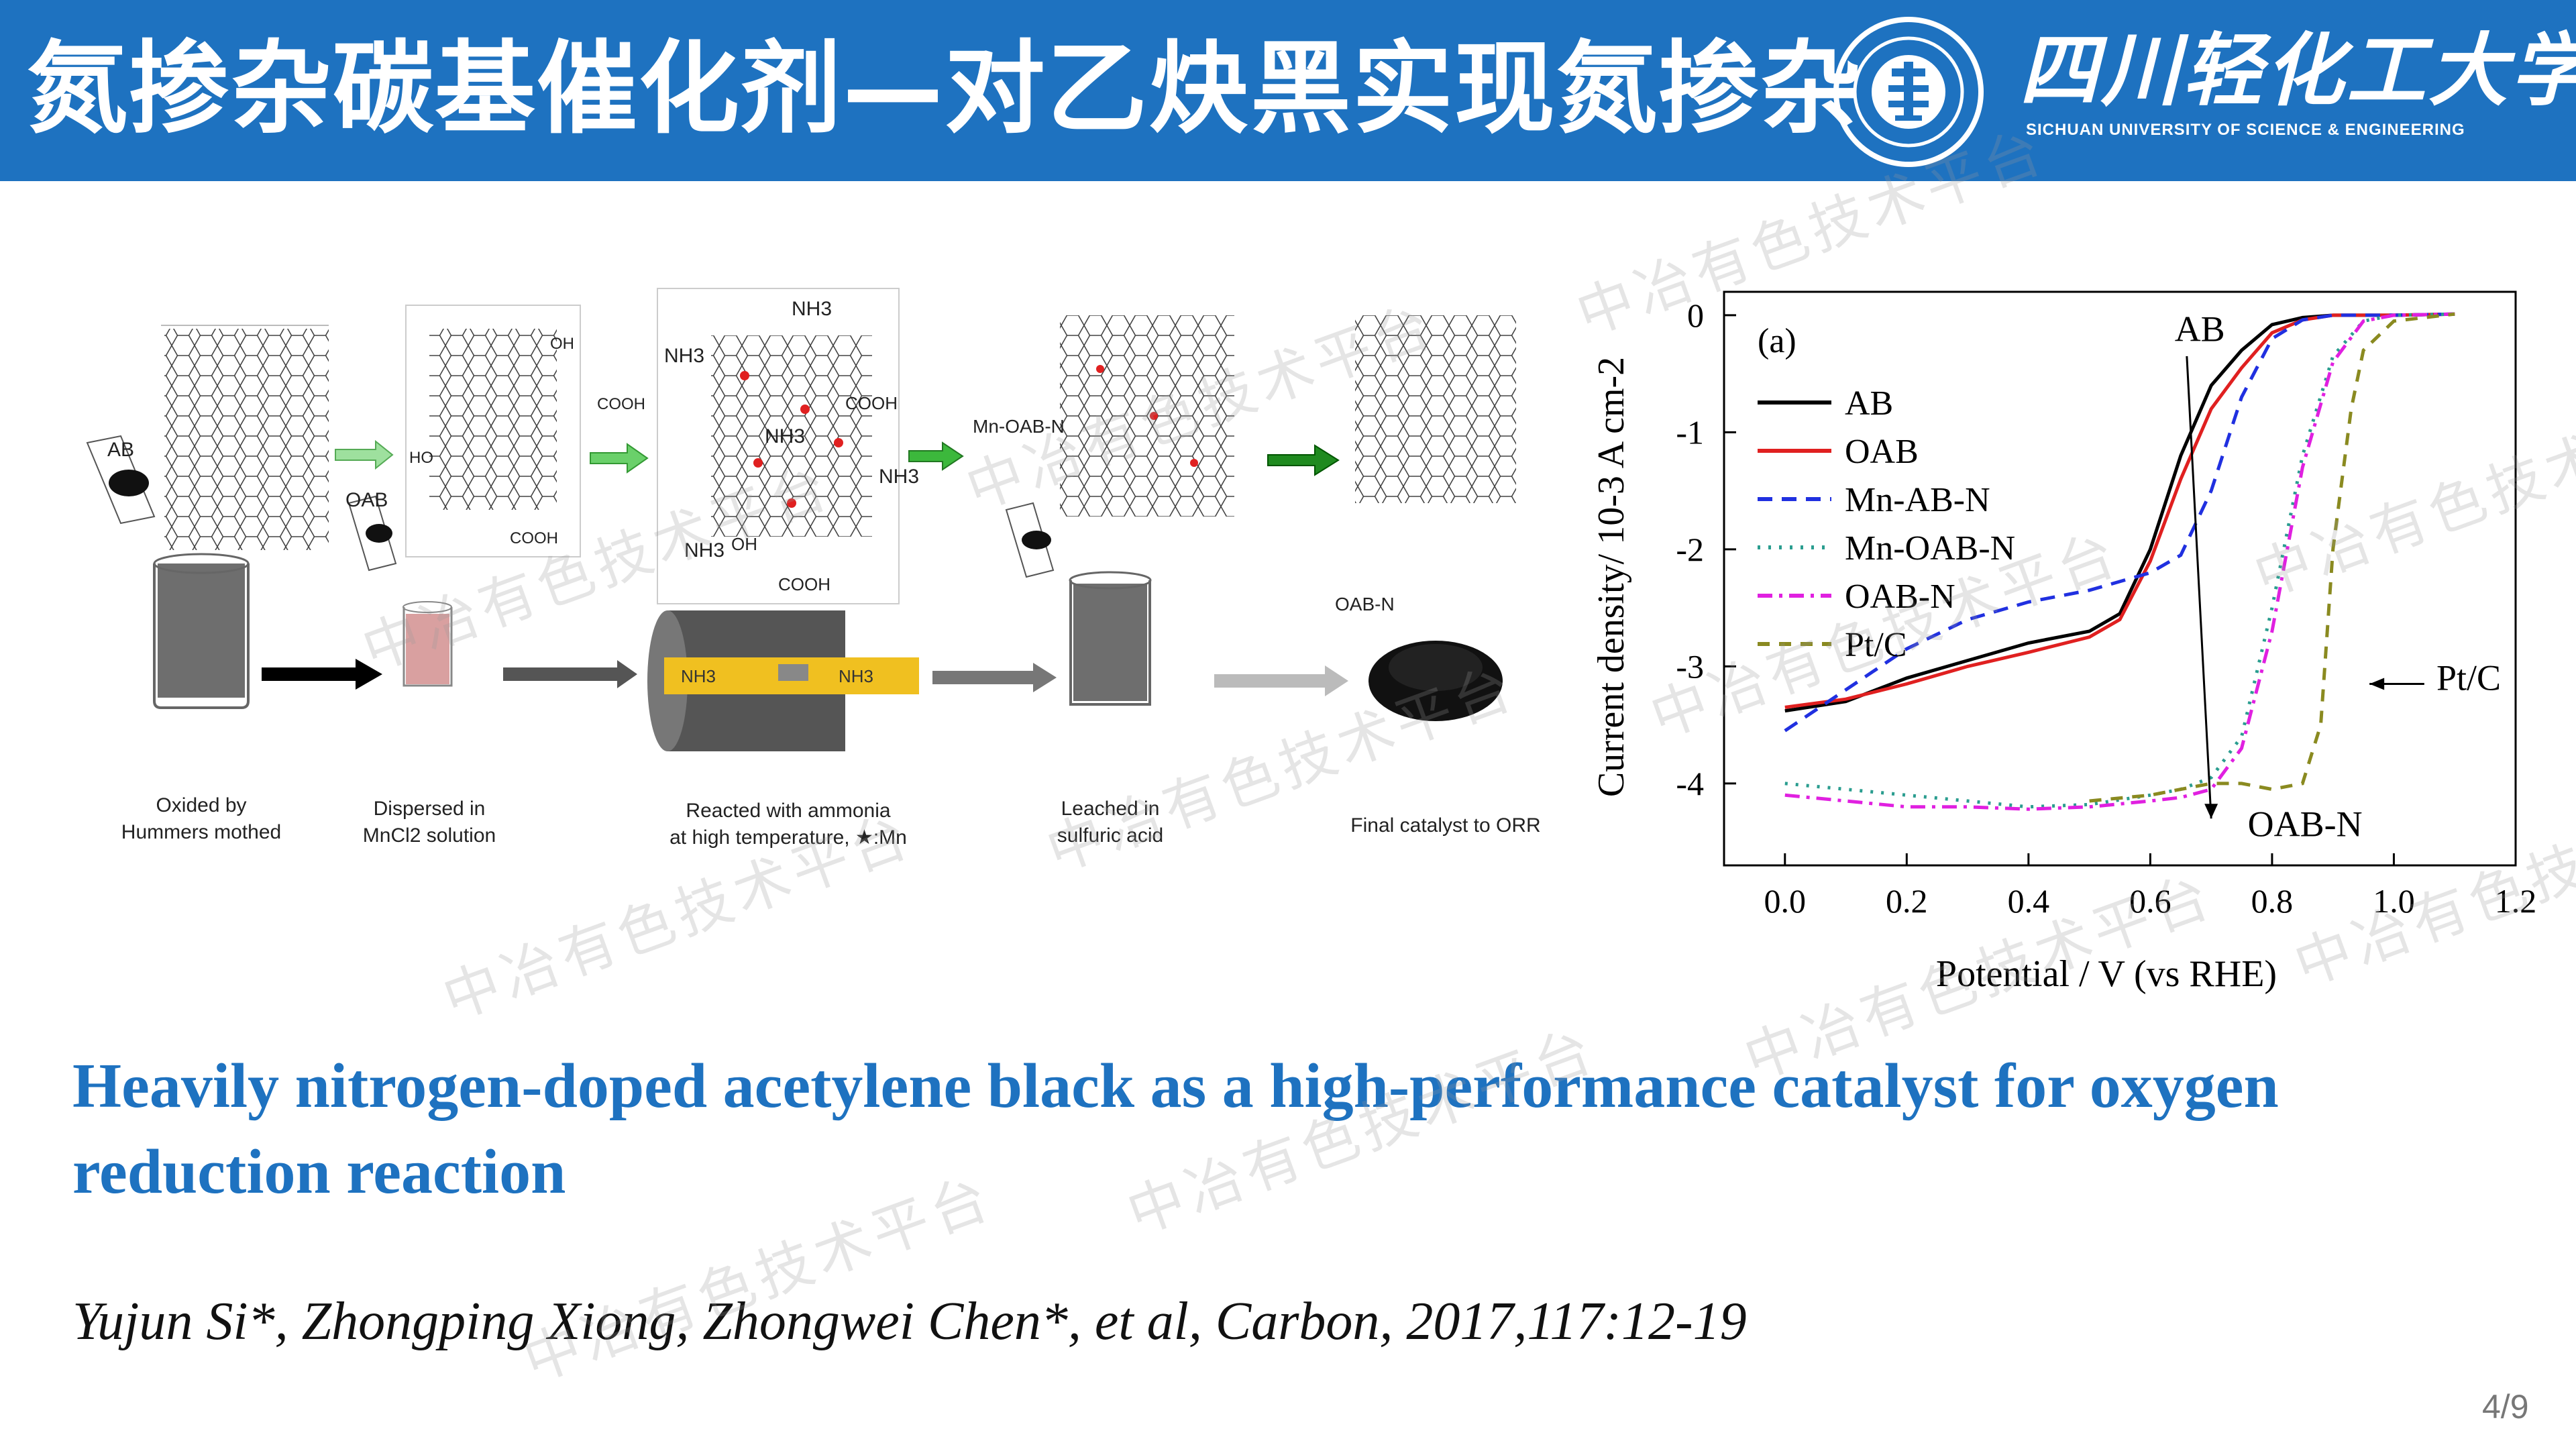 This screenshot has height=1449, width=2576. I want to click on beaker-dispersion, so click(427, 644).